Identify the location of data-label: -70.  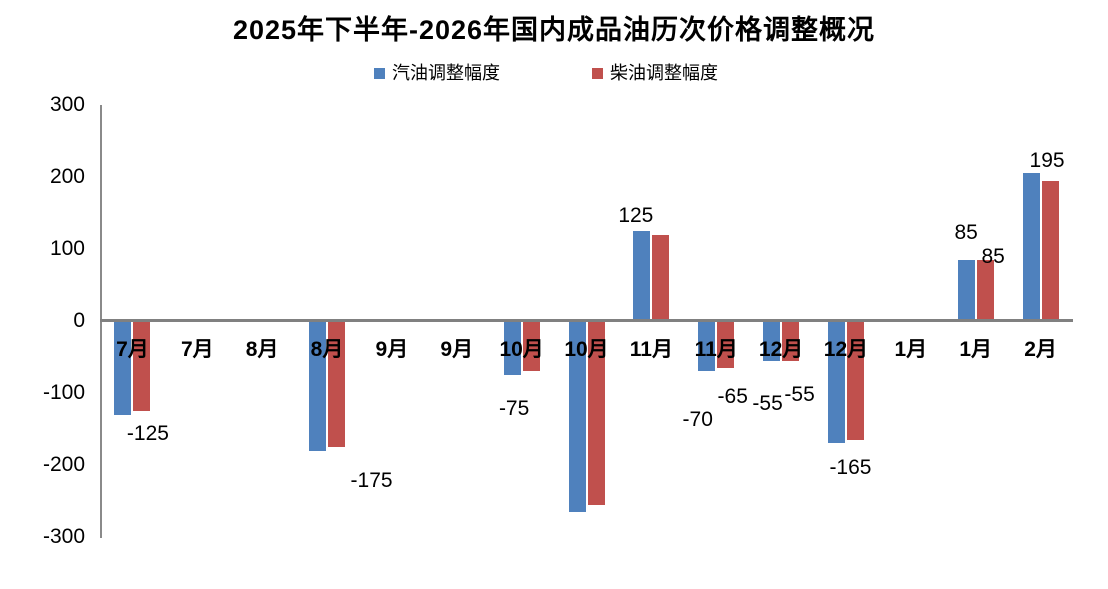
(697, 420).